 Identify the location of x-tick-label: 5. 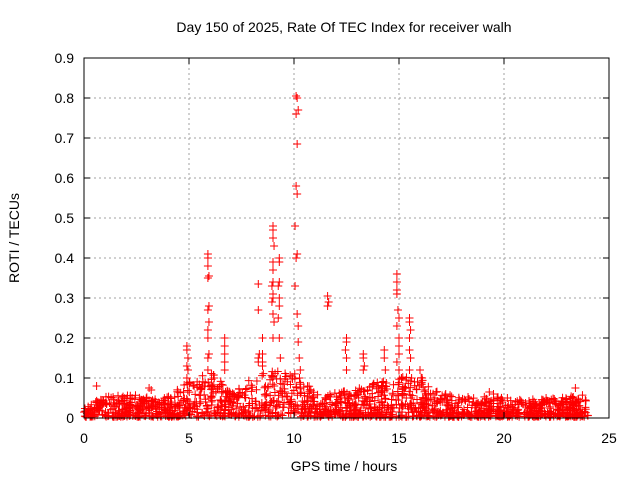
(189, 438).